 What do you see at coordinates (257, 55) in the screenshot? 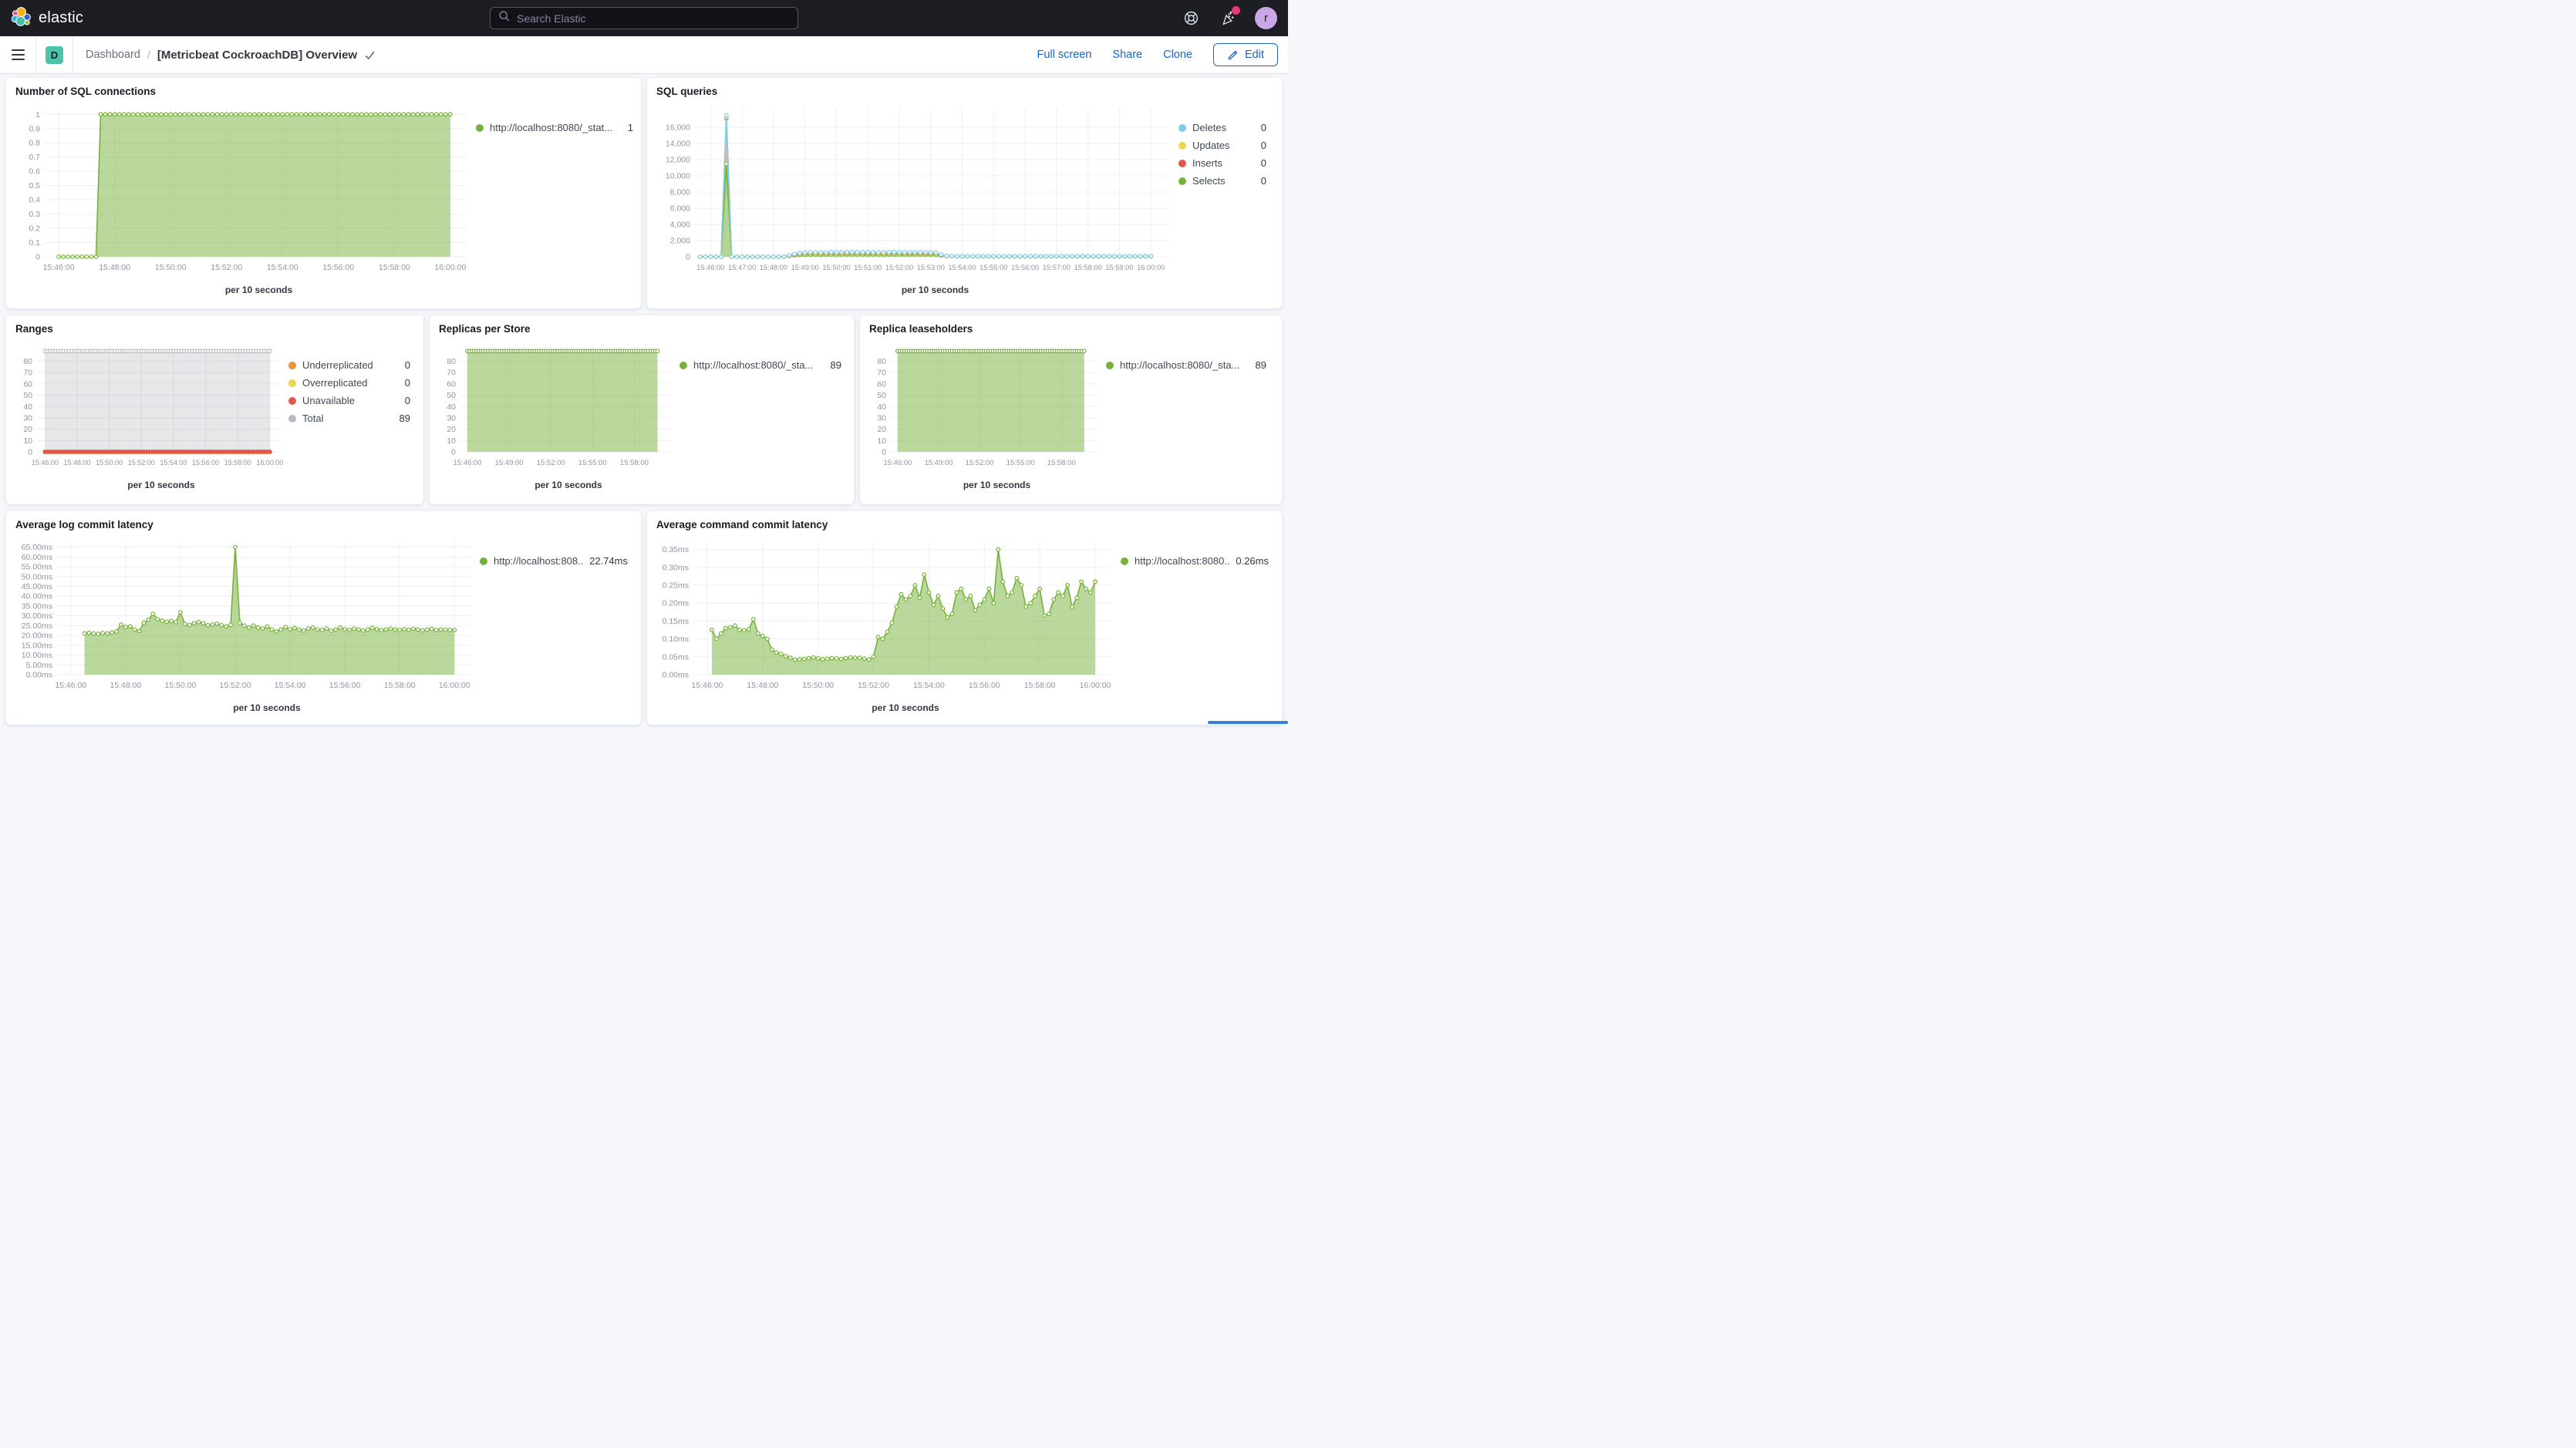
I see `page-title: [Metricbeat CockroachDB] Overview` at bounding box center [257, 55].